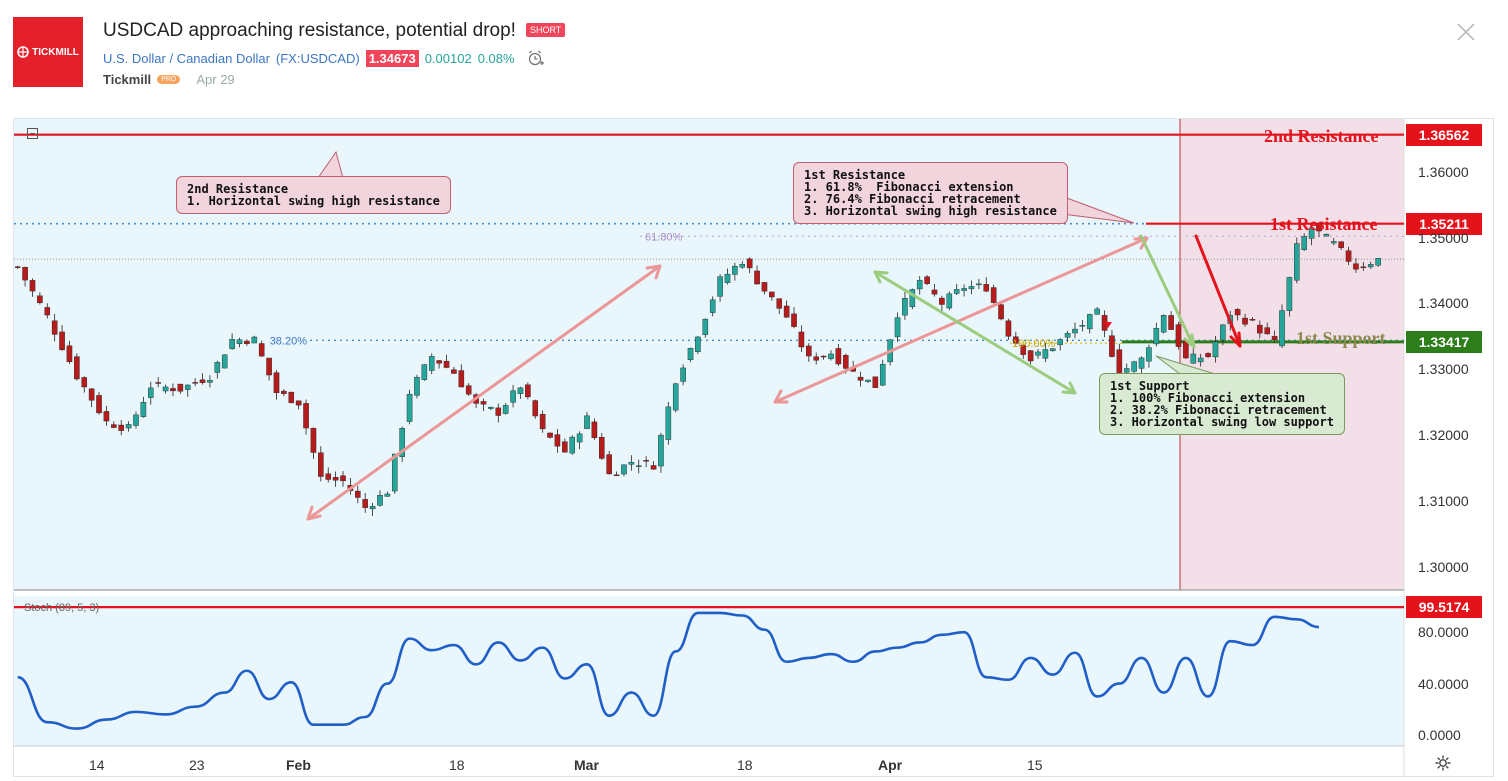  I want to click on instrument-link: U.S. Dollar / Canadian Dollar, so click(186, 58).